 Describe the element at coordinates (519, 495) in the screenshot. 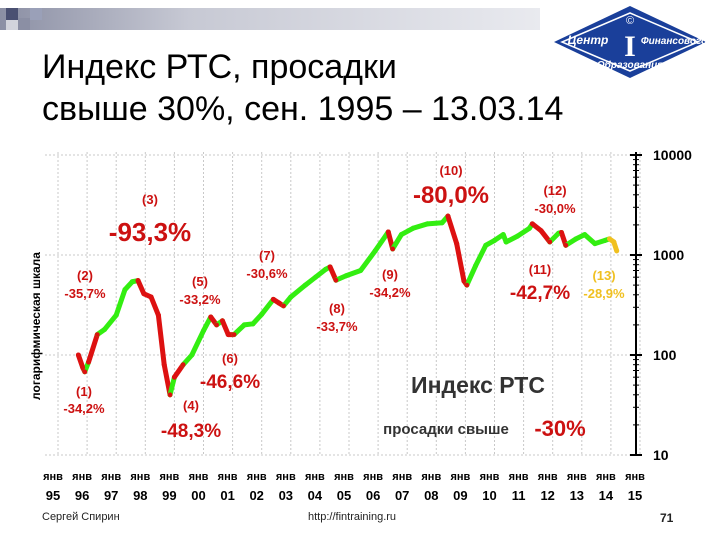

I see `x-tick-year: 11` at that location.